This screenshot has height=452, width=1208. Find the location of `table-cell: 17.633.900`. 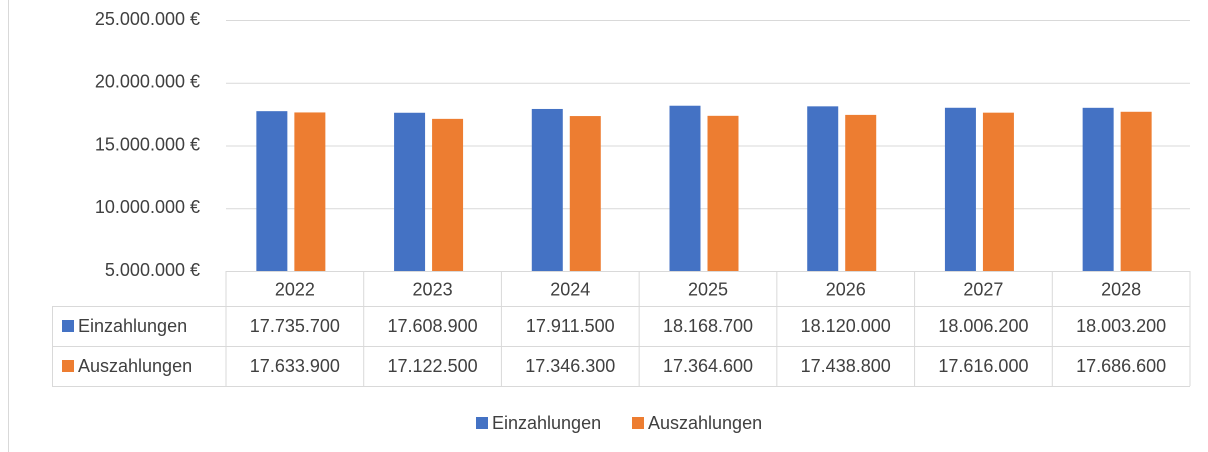

table-cell: 17.633.900 is located at coordinates (295, 366).